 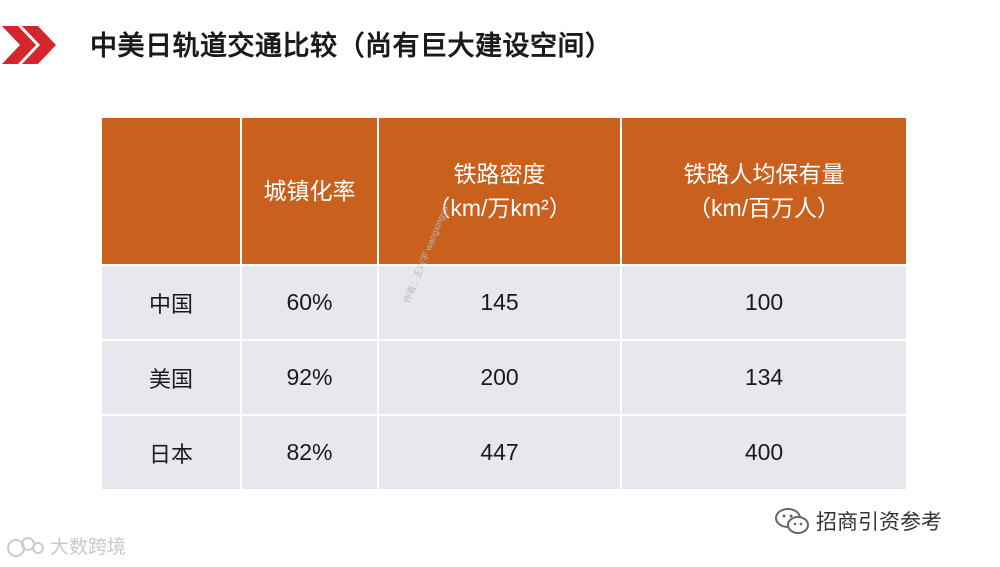 I want to click on watermark-right-text: 招商引资参考, so click(x=879, y=522).